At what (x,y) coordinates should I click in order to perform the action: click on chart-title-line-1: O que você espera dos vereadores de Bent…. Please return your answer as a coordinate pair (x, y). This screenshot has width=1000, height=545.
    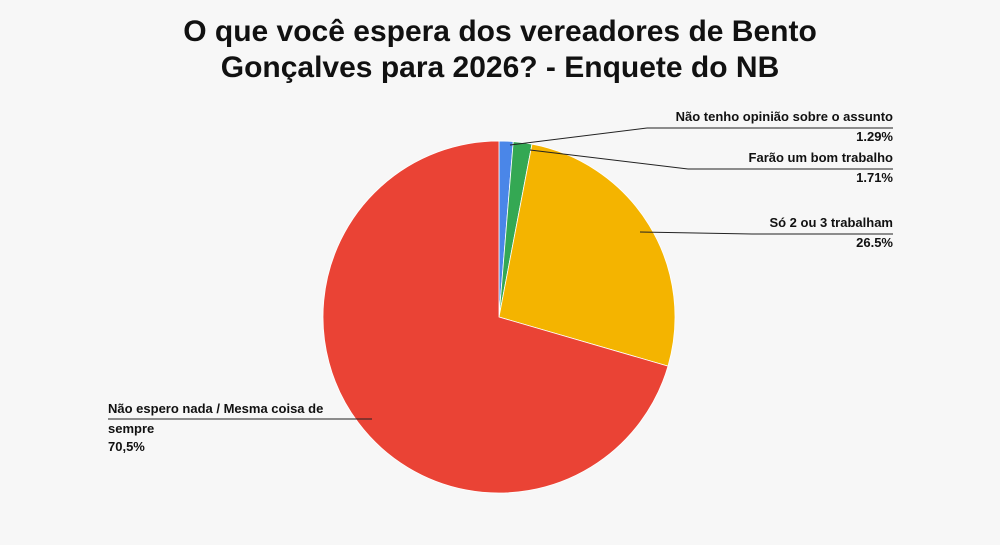
    Looking at the image, I should click on (500, 31).